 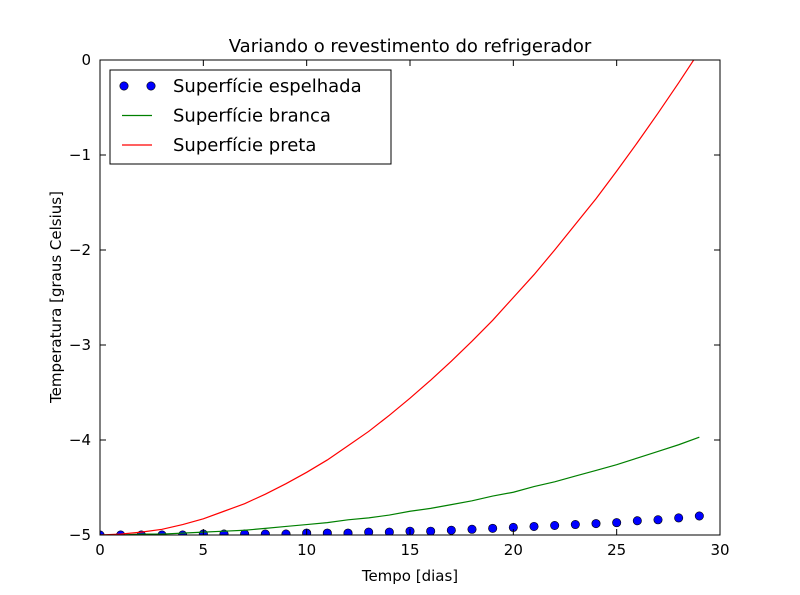 What do you see at coordinates (204, 550) in the screenshot?
I see `x-tick-label: 5` at bounding box center [204, 550].